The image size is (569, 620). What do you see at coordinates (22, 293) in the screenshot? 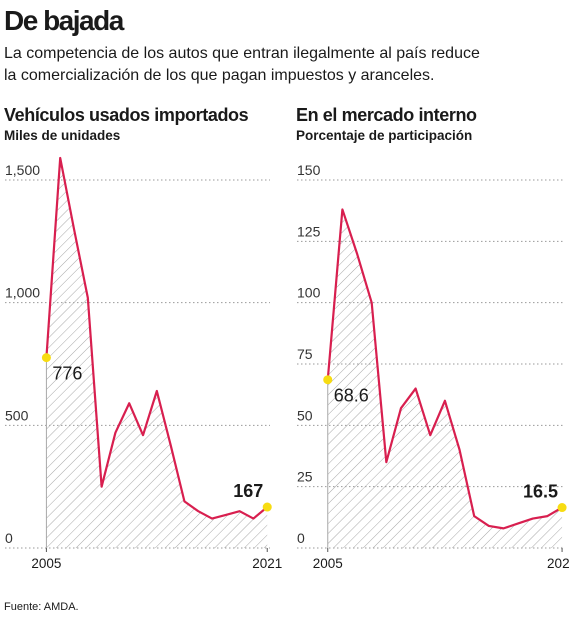
I see `y-tick-label: 1,000` at bounding box center [22, 293].